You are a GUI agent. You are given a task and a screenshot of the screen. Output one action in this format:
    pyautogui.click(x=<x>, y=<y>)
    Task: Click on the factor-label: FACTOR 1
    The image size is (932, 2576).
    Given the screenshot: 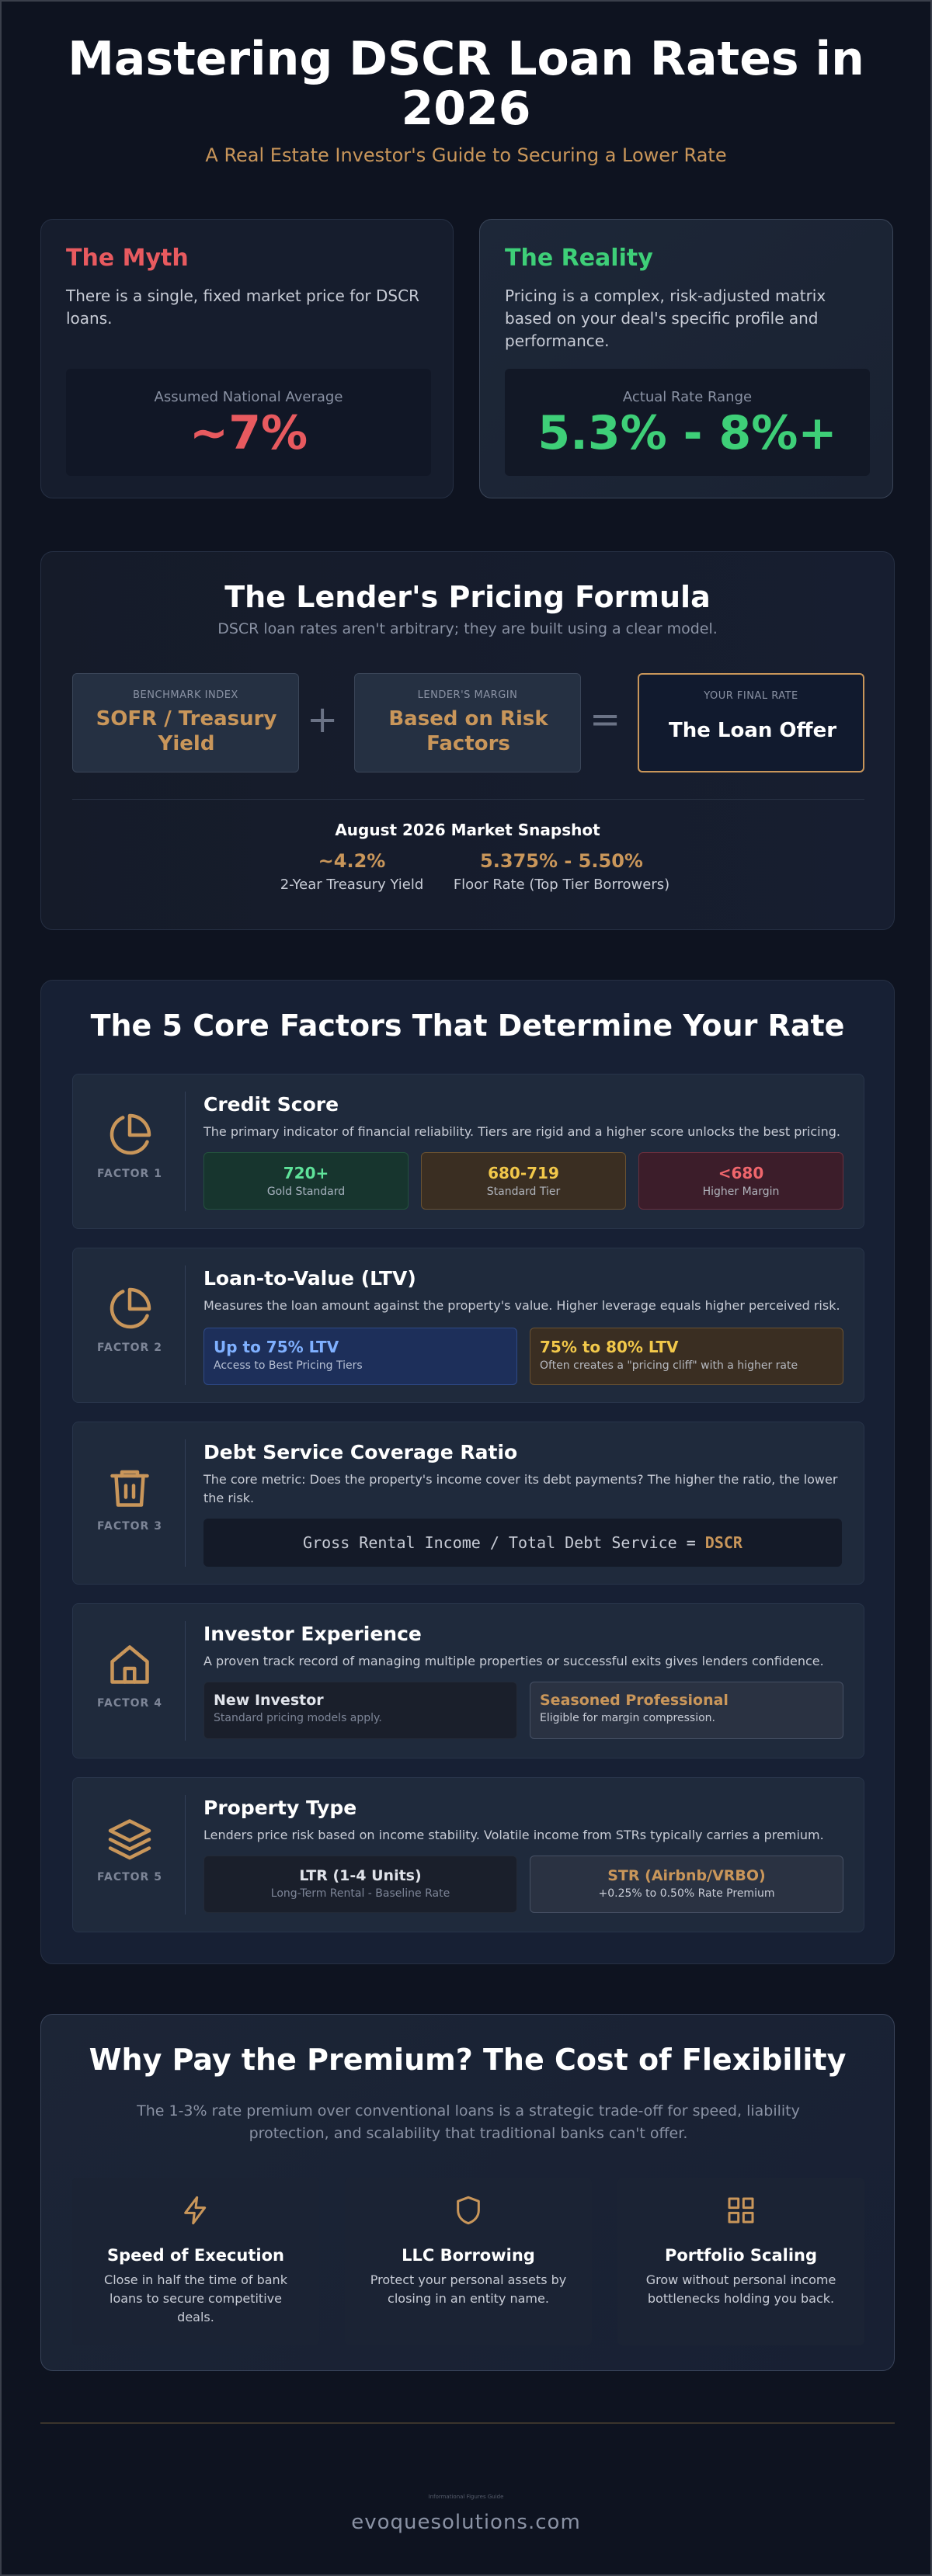 What is the action you would take?
    pyautogui.click(x=129, y=1174)
    